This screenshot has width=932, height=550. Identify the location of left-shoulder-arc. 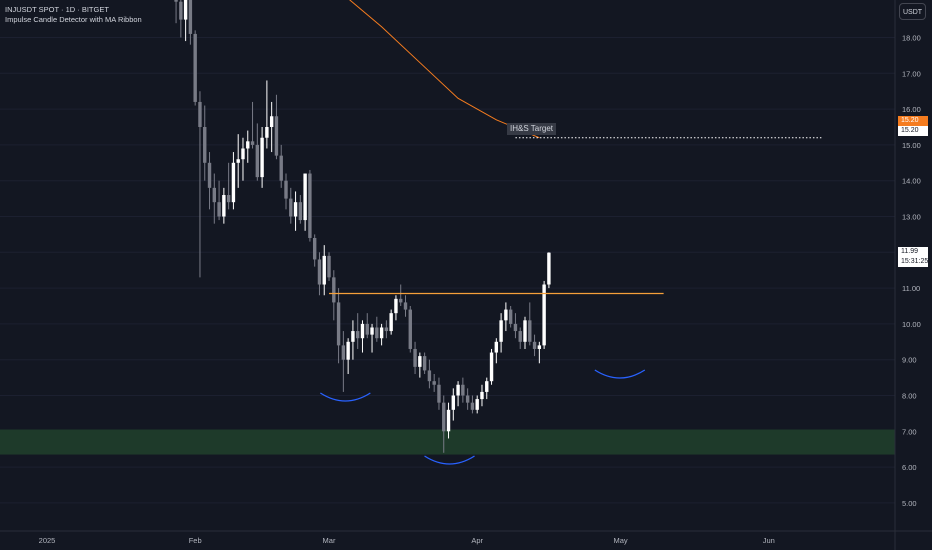
(345, 397).